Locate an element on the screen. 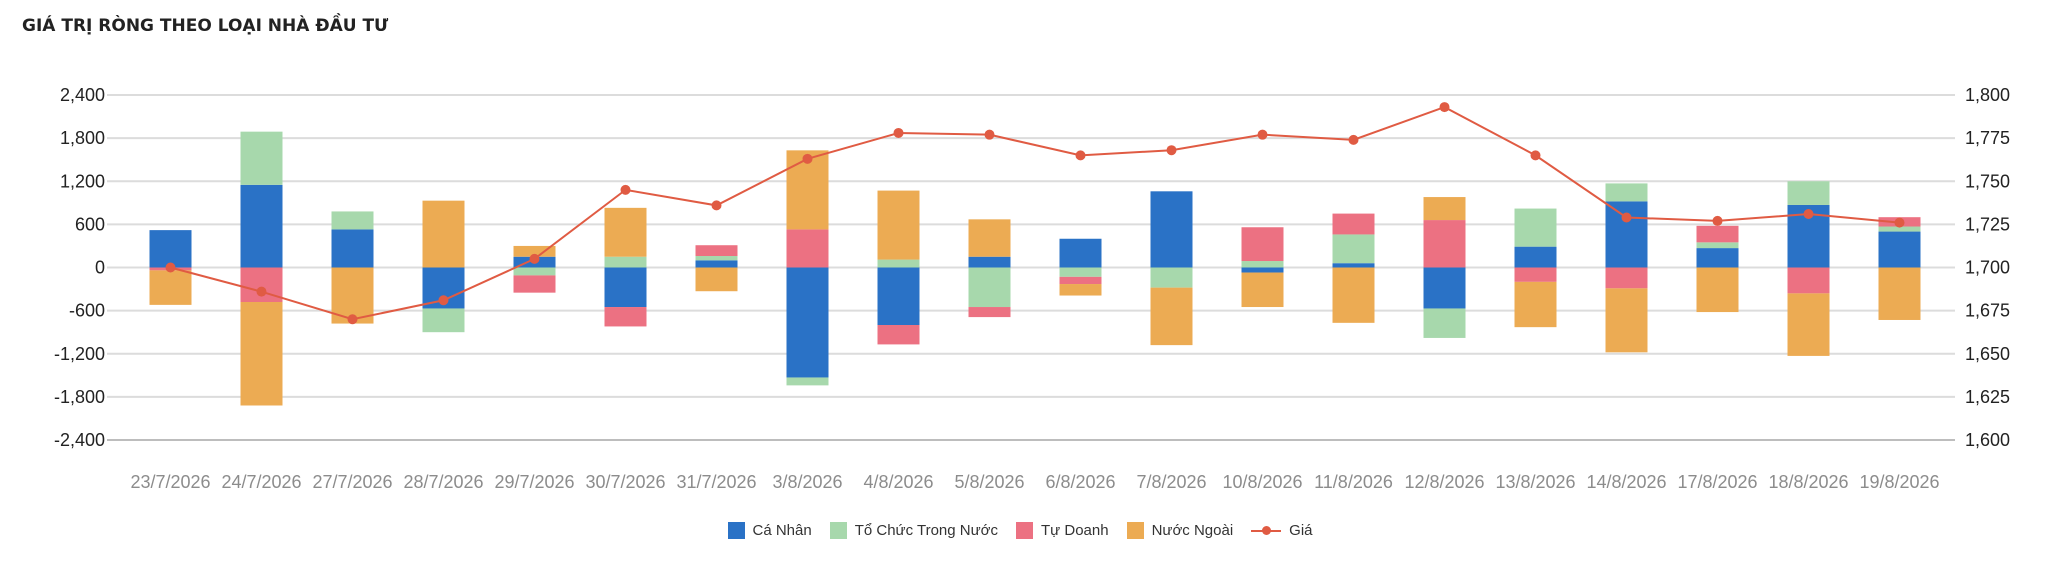  legend-marker-gia is located at coordinates (1266, 530).